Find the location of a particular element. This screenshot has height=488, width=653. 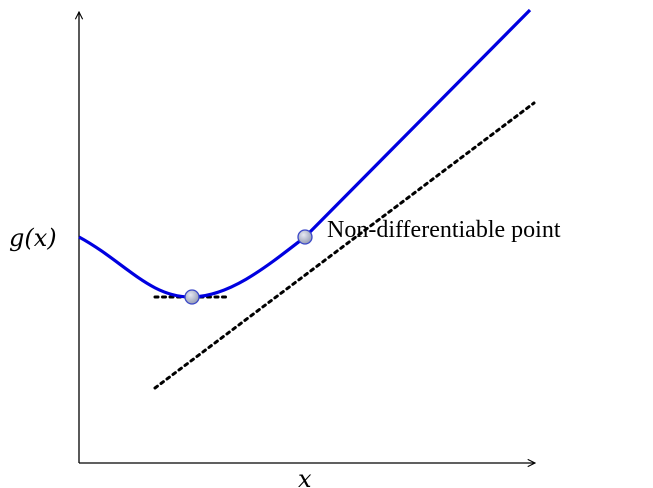

minimum-point-marker is located at coordinates (192, 297).